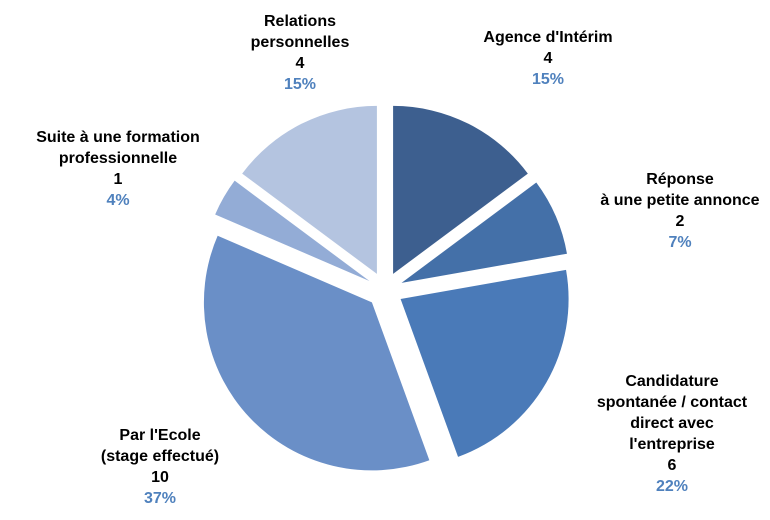  What do you see at coordinates (679, 200) in the screenshot?
I see `slice-label: à une petite annonce` at bounding box center [679, 200].